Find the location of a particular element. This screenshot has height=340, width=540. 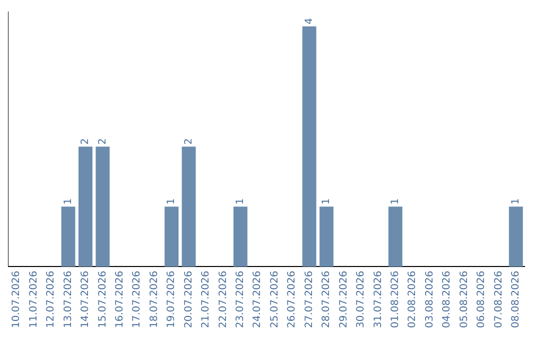

x-tick-label: 01.08.2026 is located at coordinates (395, 299).